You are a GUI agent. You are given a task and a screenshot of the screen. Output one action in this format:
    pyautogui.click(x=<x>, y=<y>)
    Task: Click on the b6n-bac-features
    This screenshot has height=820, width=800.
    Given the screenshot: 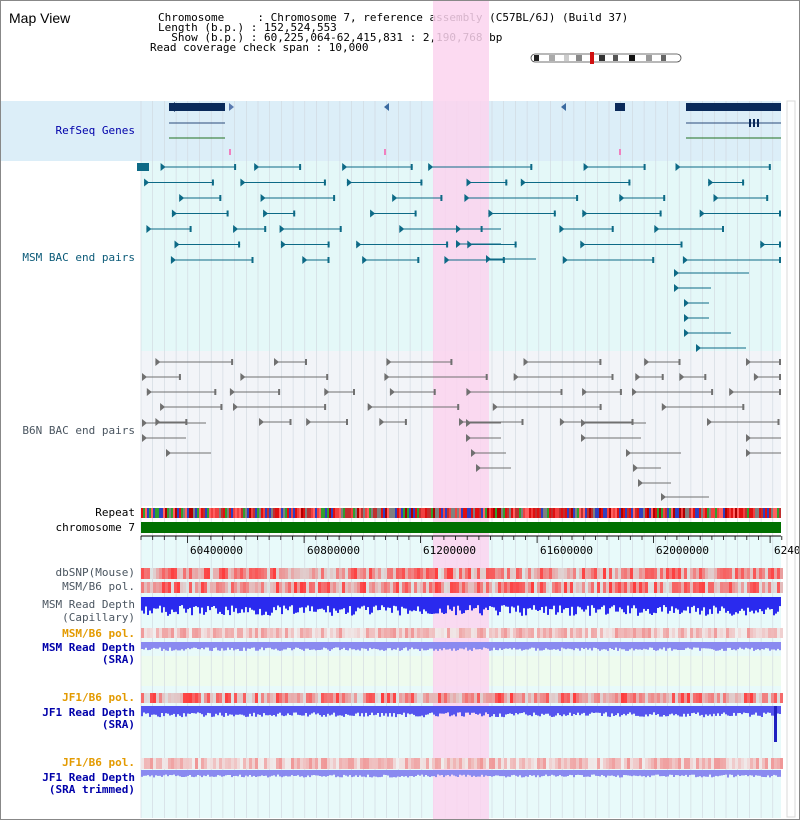 What is the action you would take?
    pyautogui.click(x=461, y=429)
    